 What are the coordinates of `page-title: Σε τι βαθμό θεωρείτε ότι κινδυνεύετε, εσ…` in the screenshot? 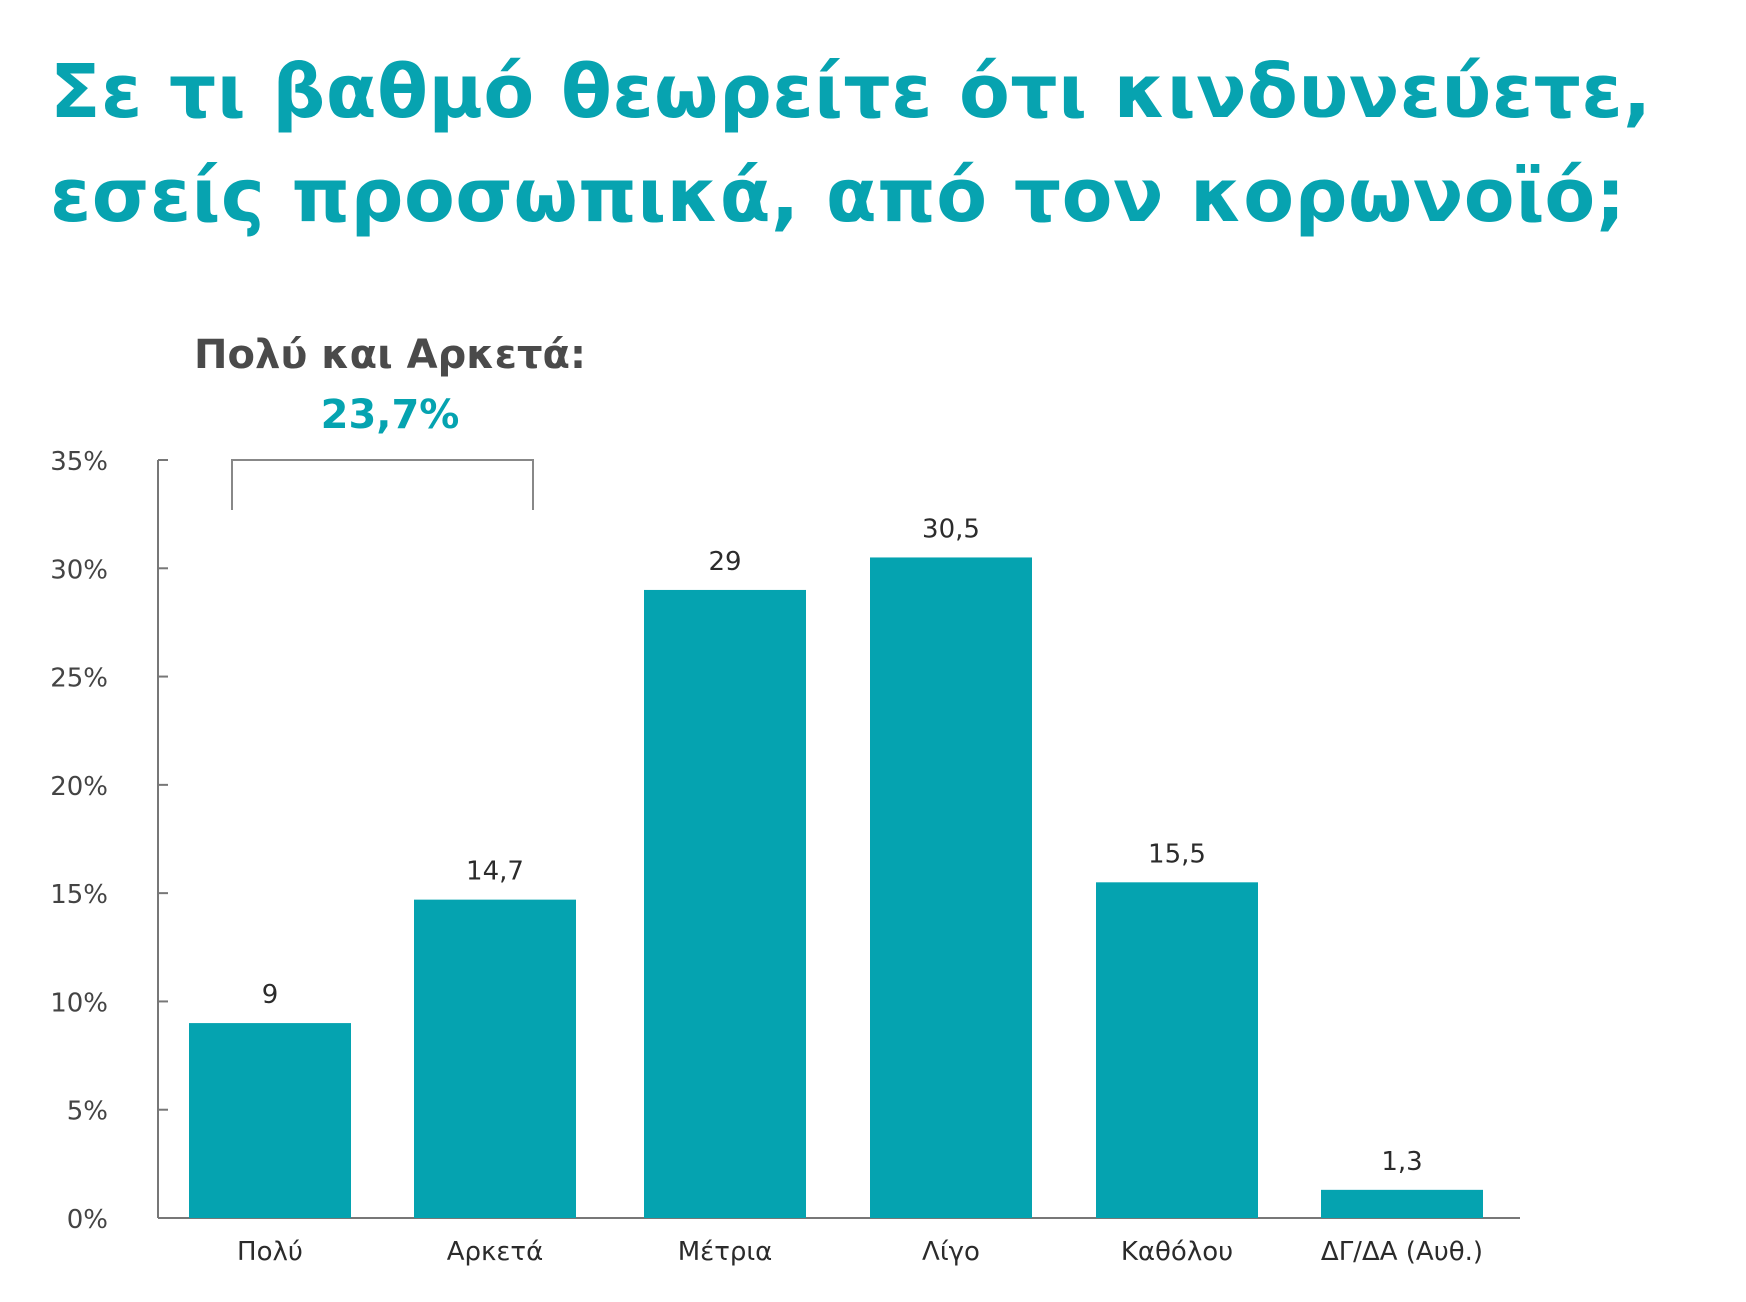 It's located at (851, 144).